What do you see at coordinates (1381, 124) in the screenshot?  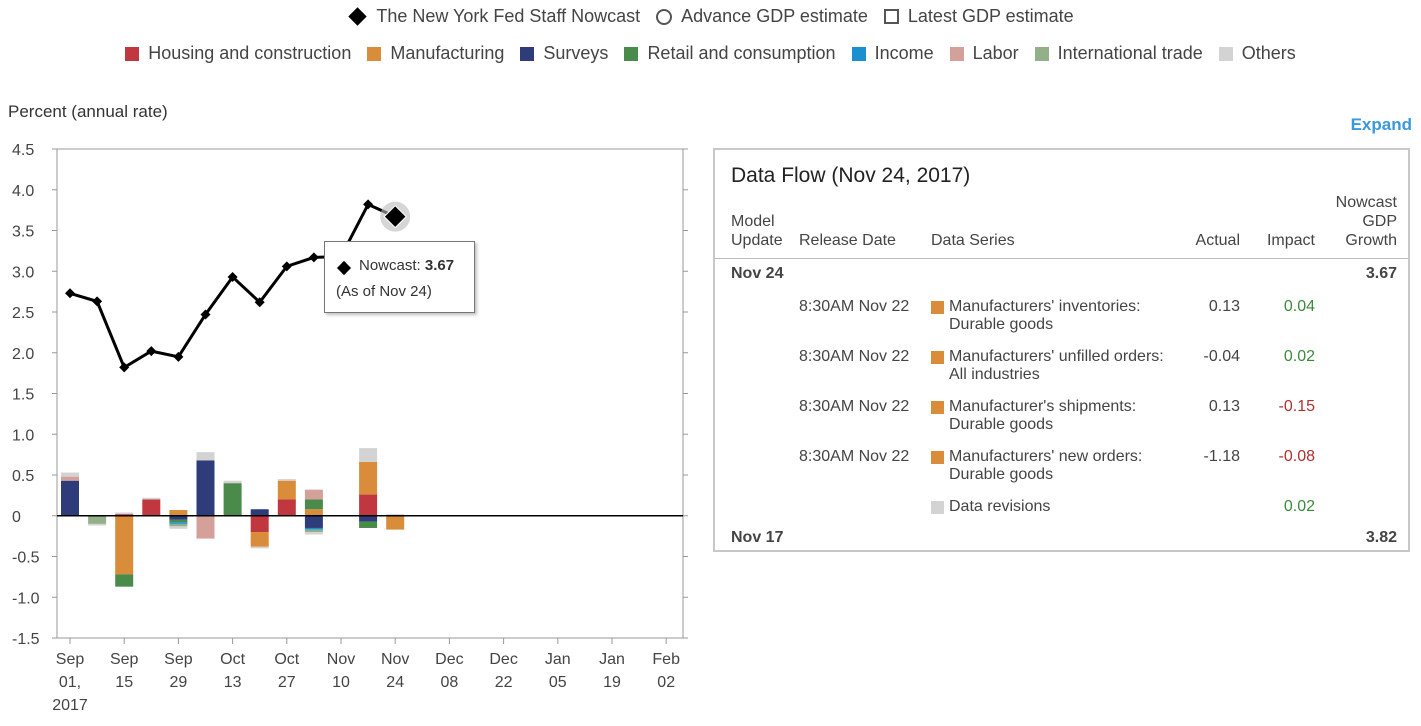 I see `expand-link: Expand` at bounding box center [1381, 124].